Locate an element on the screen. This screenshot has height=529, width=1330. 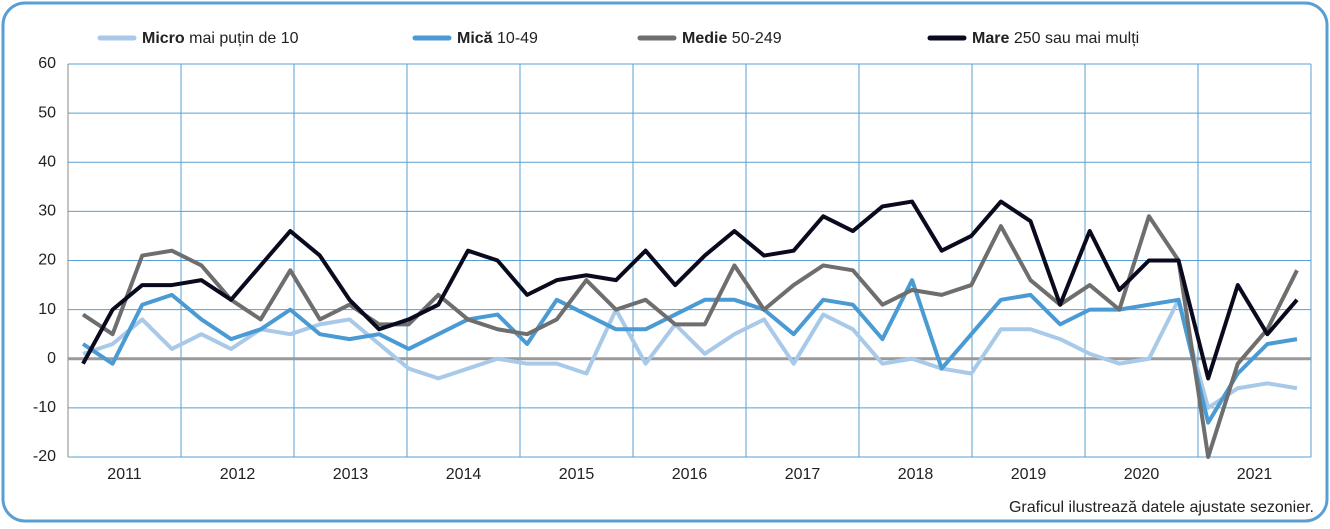
legend-label: Mare 250 sau mai mulți is located at coordinates (1055, 38).